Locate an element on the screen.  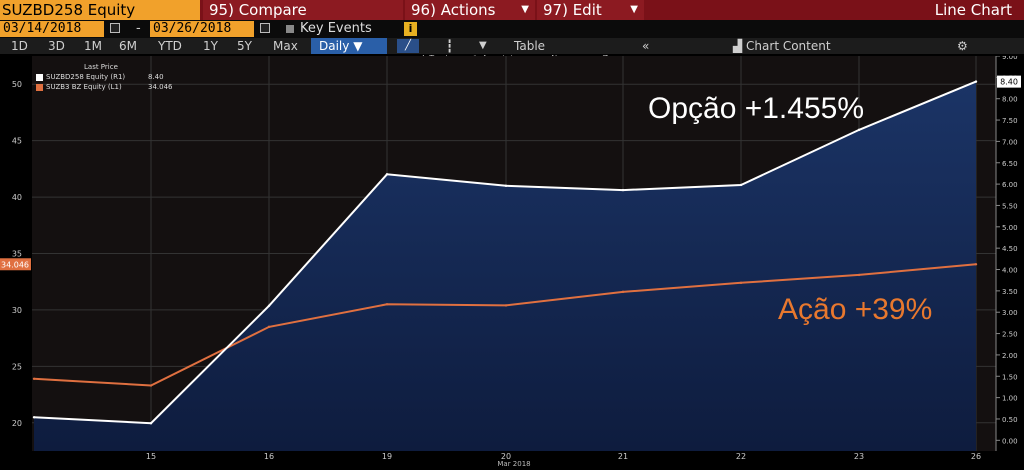
x-tick-label: 16 is located at coordinates (269, 456).